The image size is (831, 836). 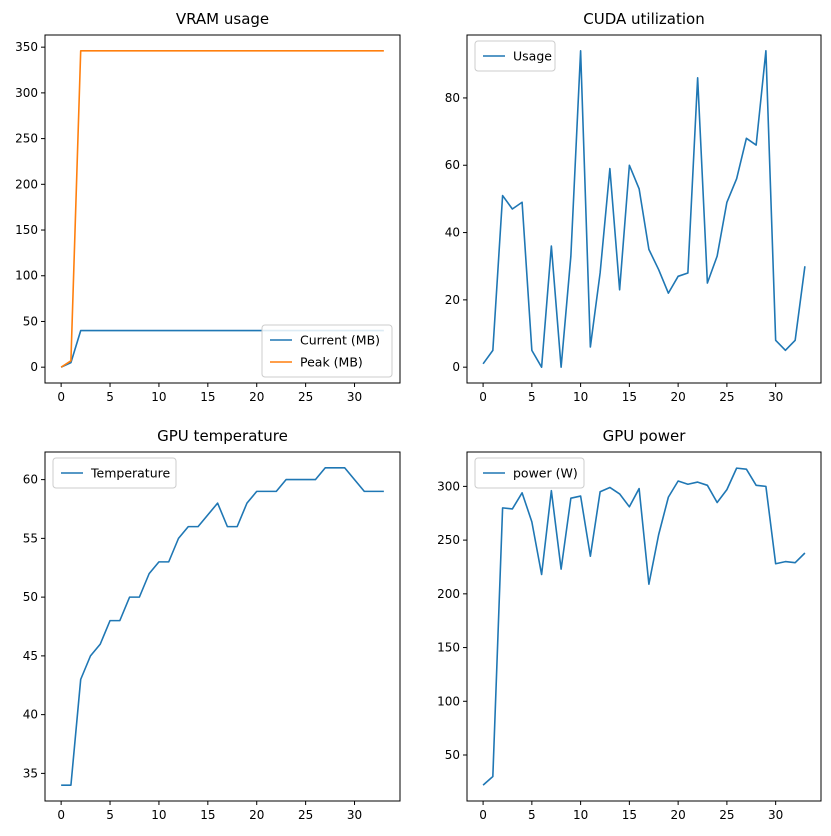 I want to click on y-tick-label: 80, so click(x=452, y=98).